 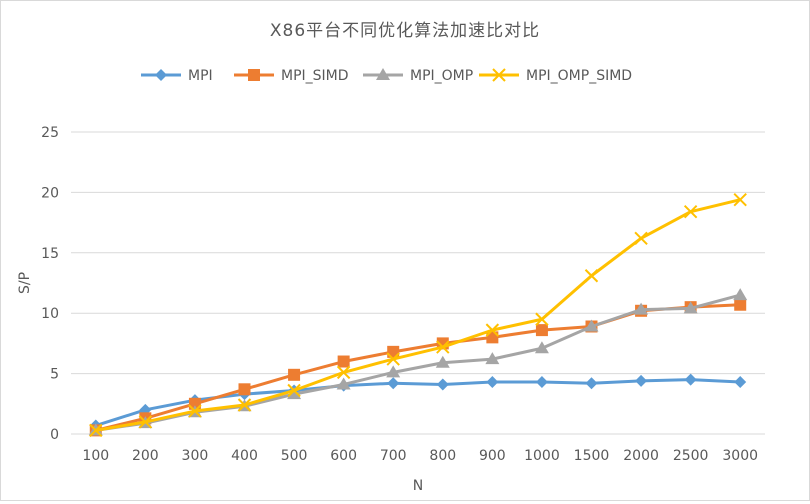 I want to click on x-tick-label: 600, so click(x=343, y=456).